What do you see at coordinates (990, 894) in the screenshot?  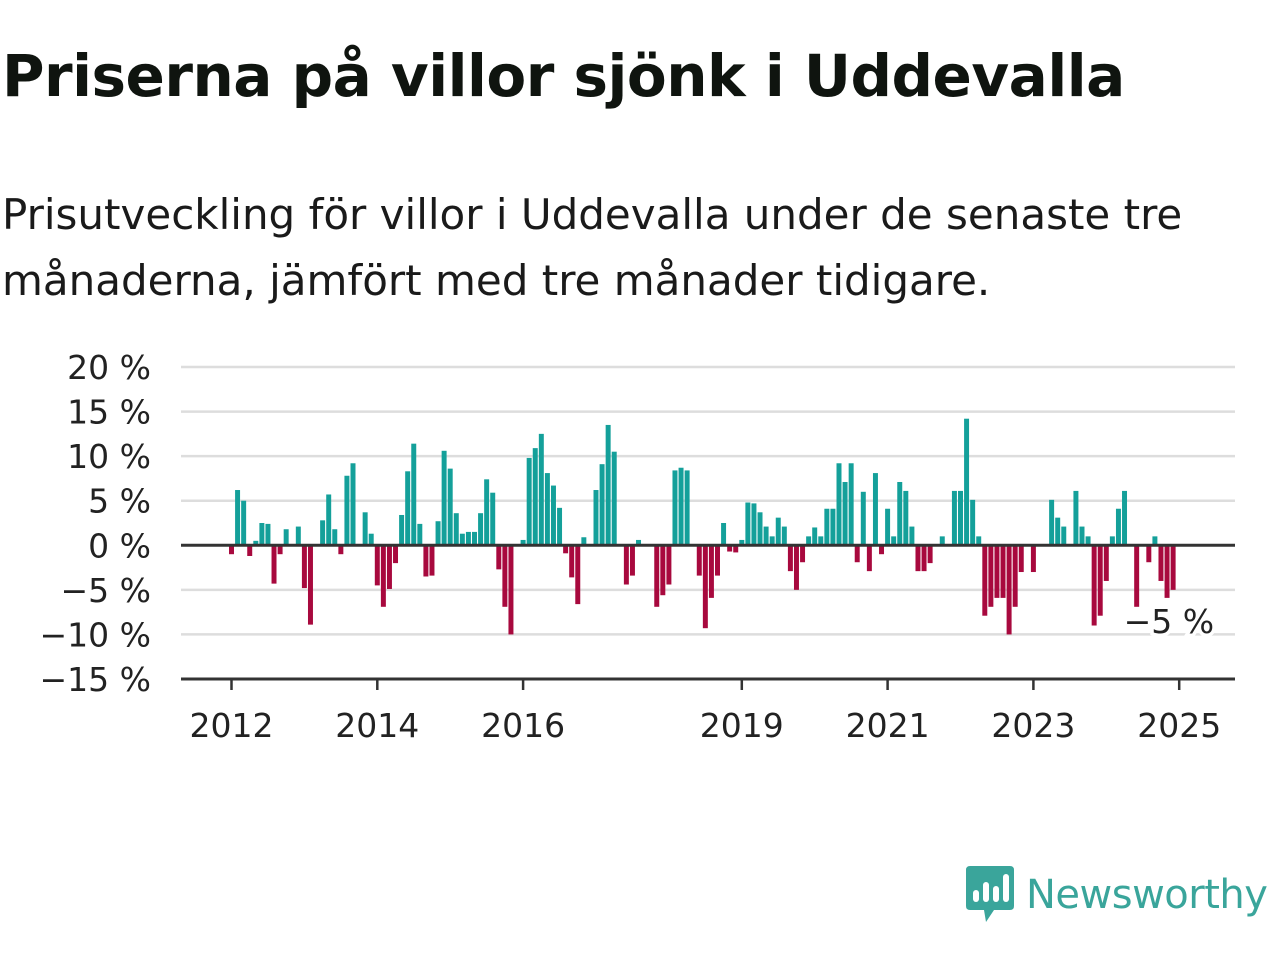 I see `newsworthy-logo-icon` at bounding box center [990, 894].